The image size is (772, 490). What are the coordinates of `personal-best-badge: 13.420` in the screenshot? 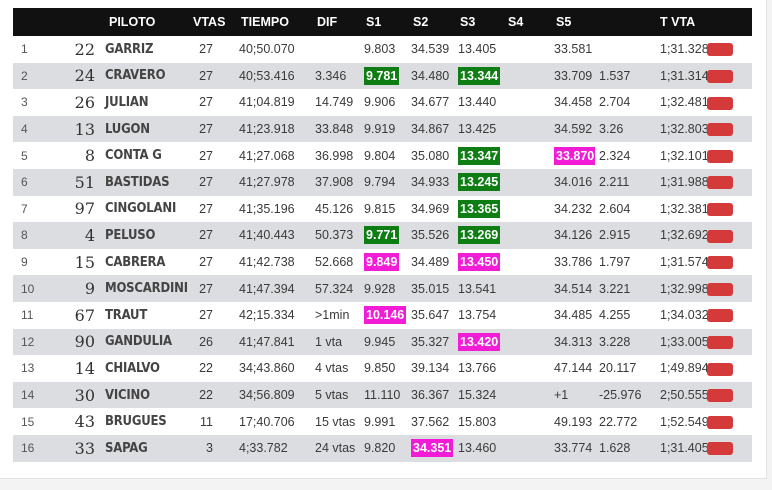 It's located at (479, 341).